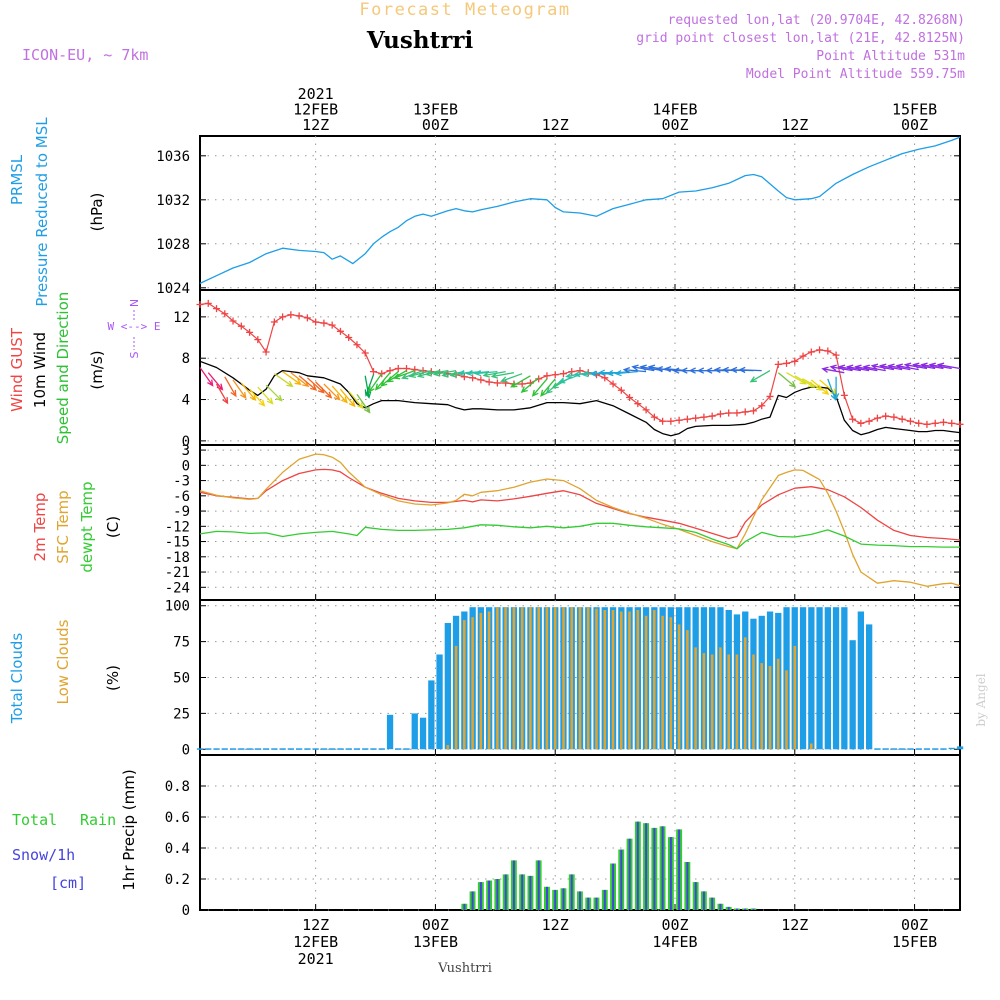 The height and width of the screenshot is (1000, 1000). I want to click on wind-unit: (m/s), so click(97, 369).